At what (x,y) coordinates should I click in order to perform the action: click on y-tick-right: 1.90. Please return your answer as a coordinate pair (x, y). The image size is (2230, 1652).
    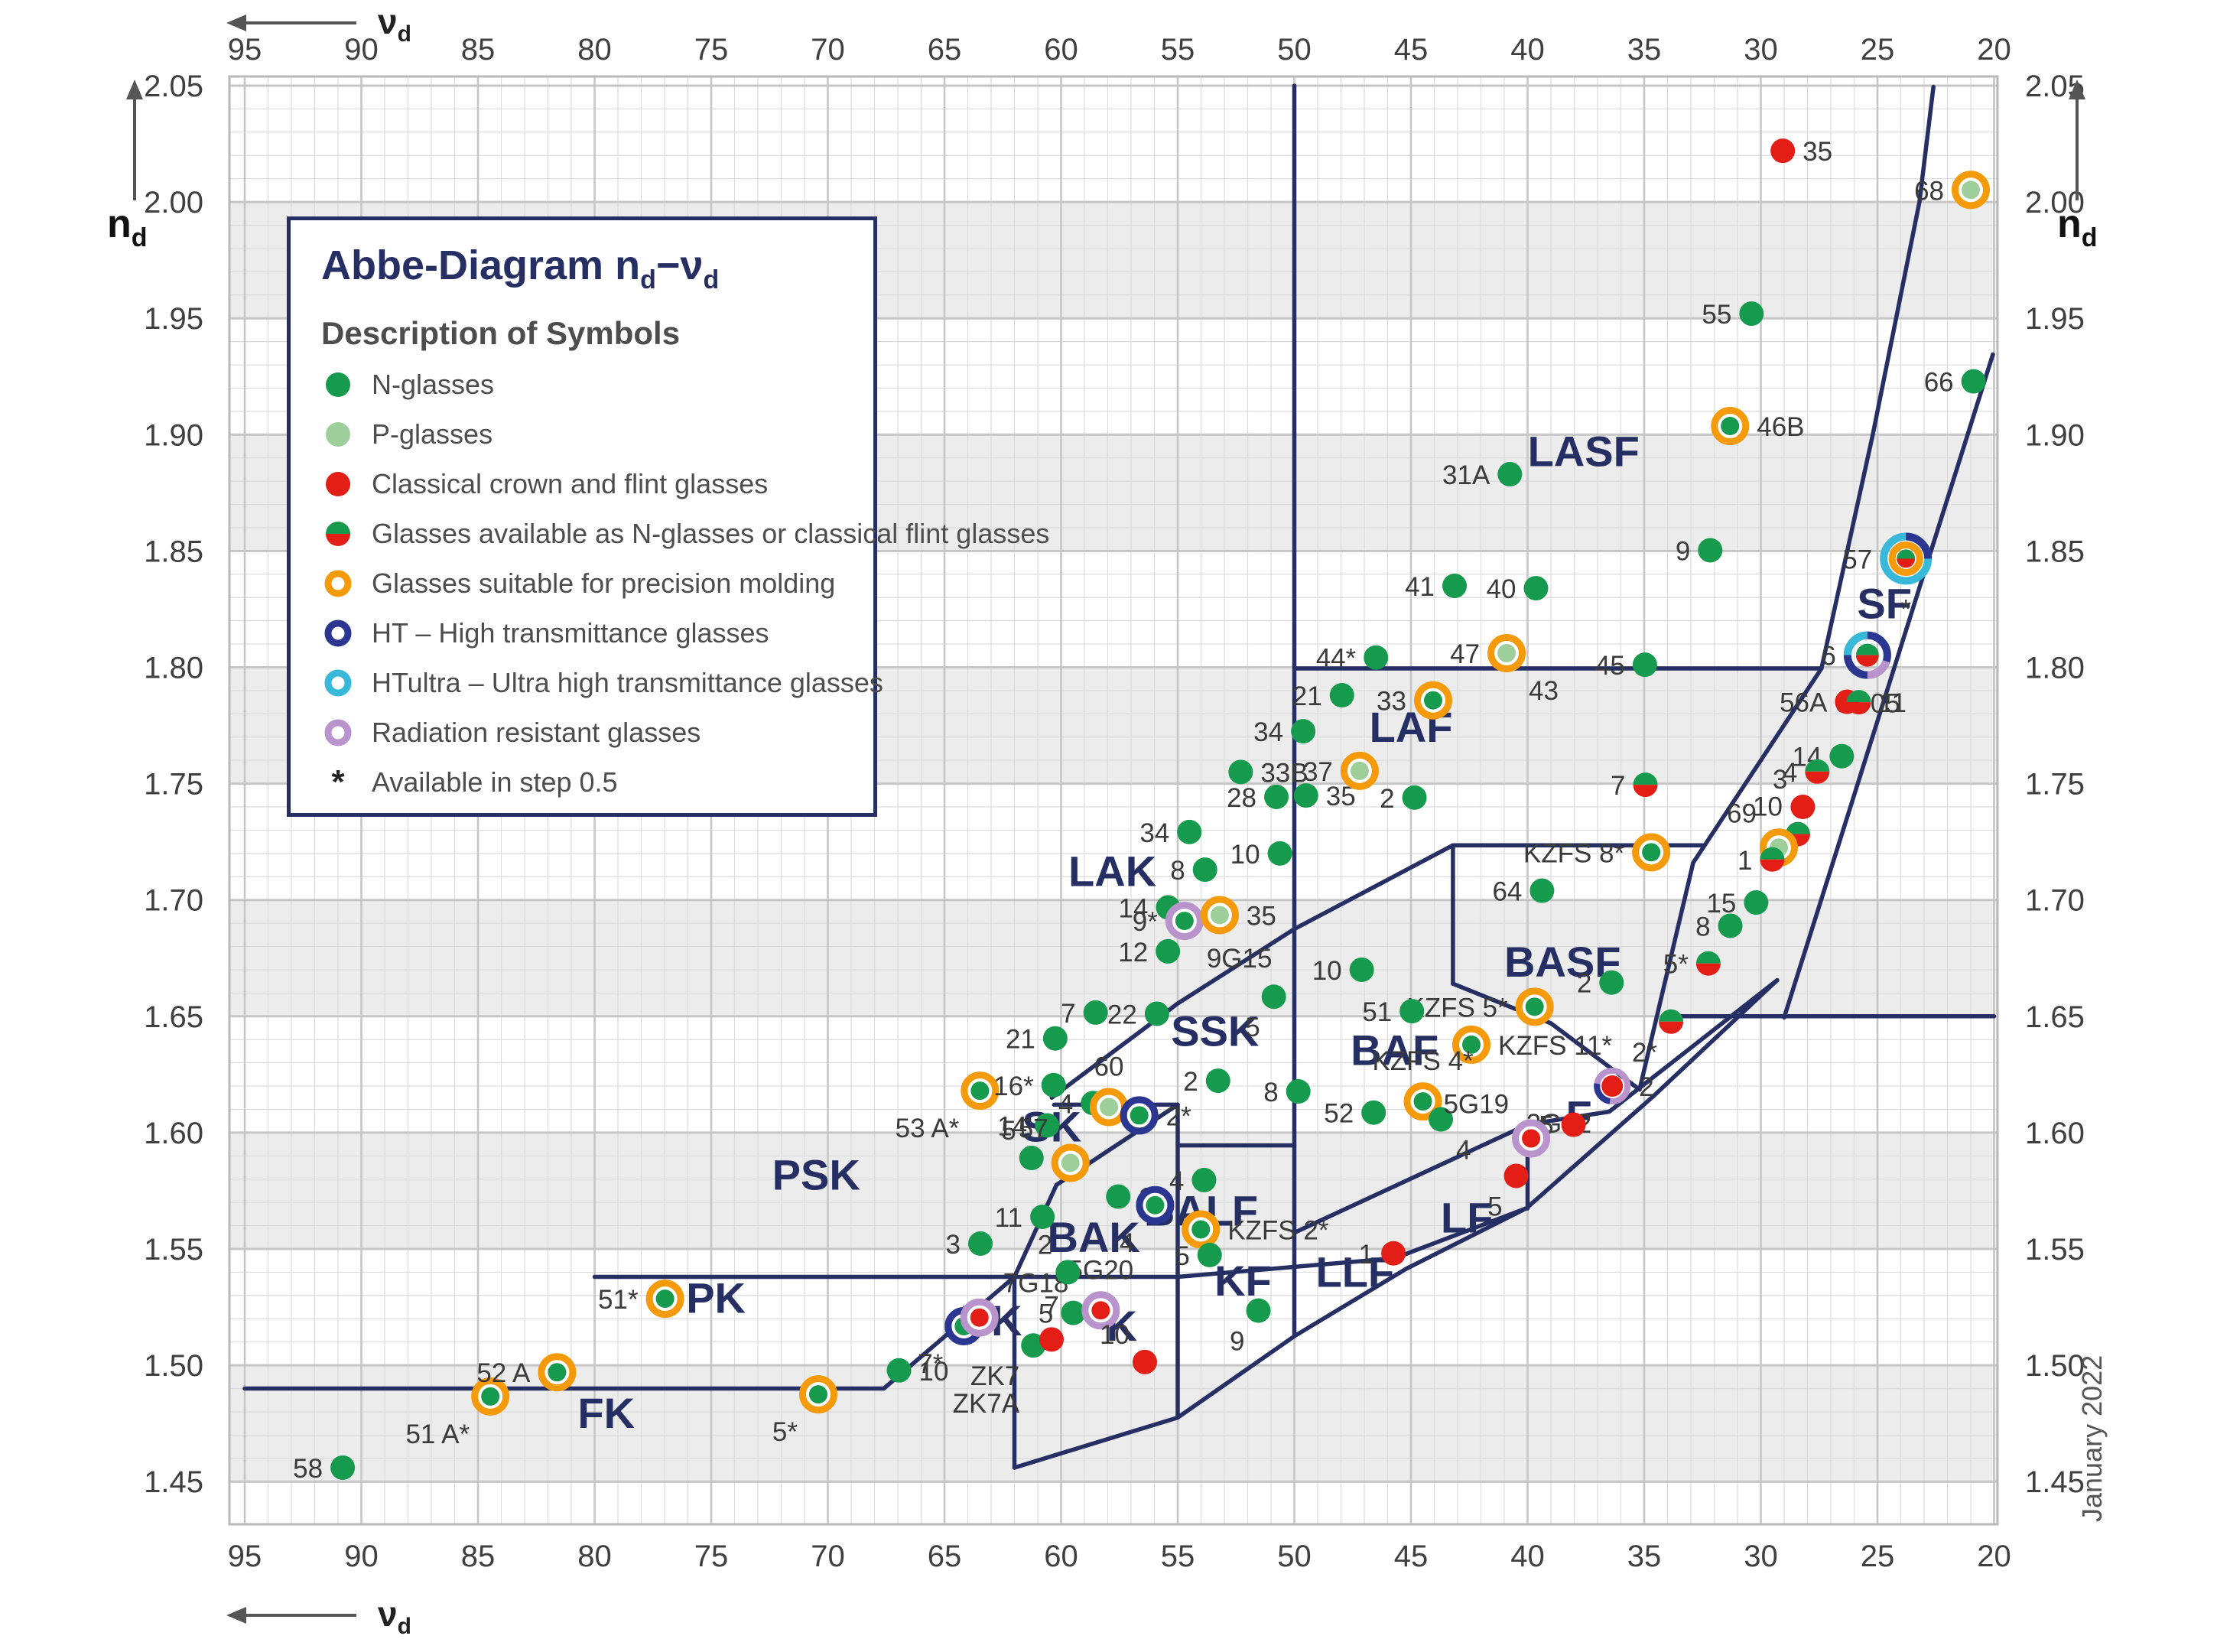
    Looking at the image, I should click on (2055, 435).